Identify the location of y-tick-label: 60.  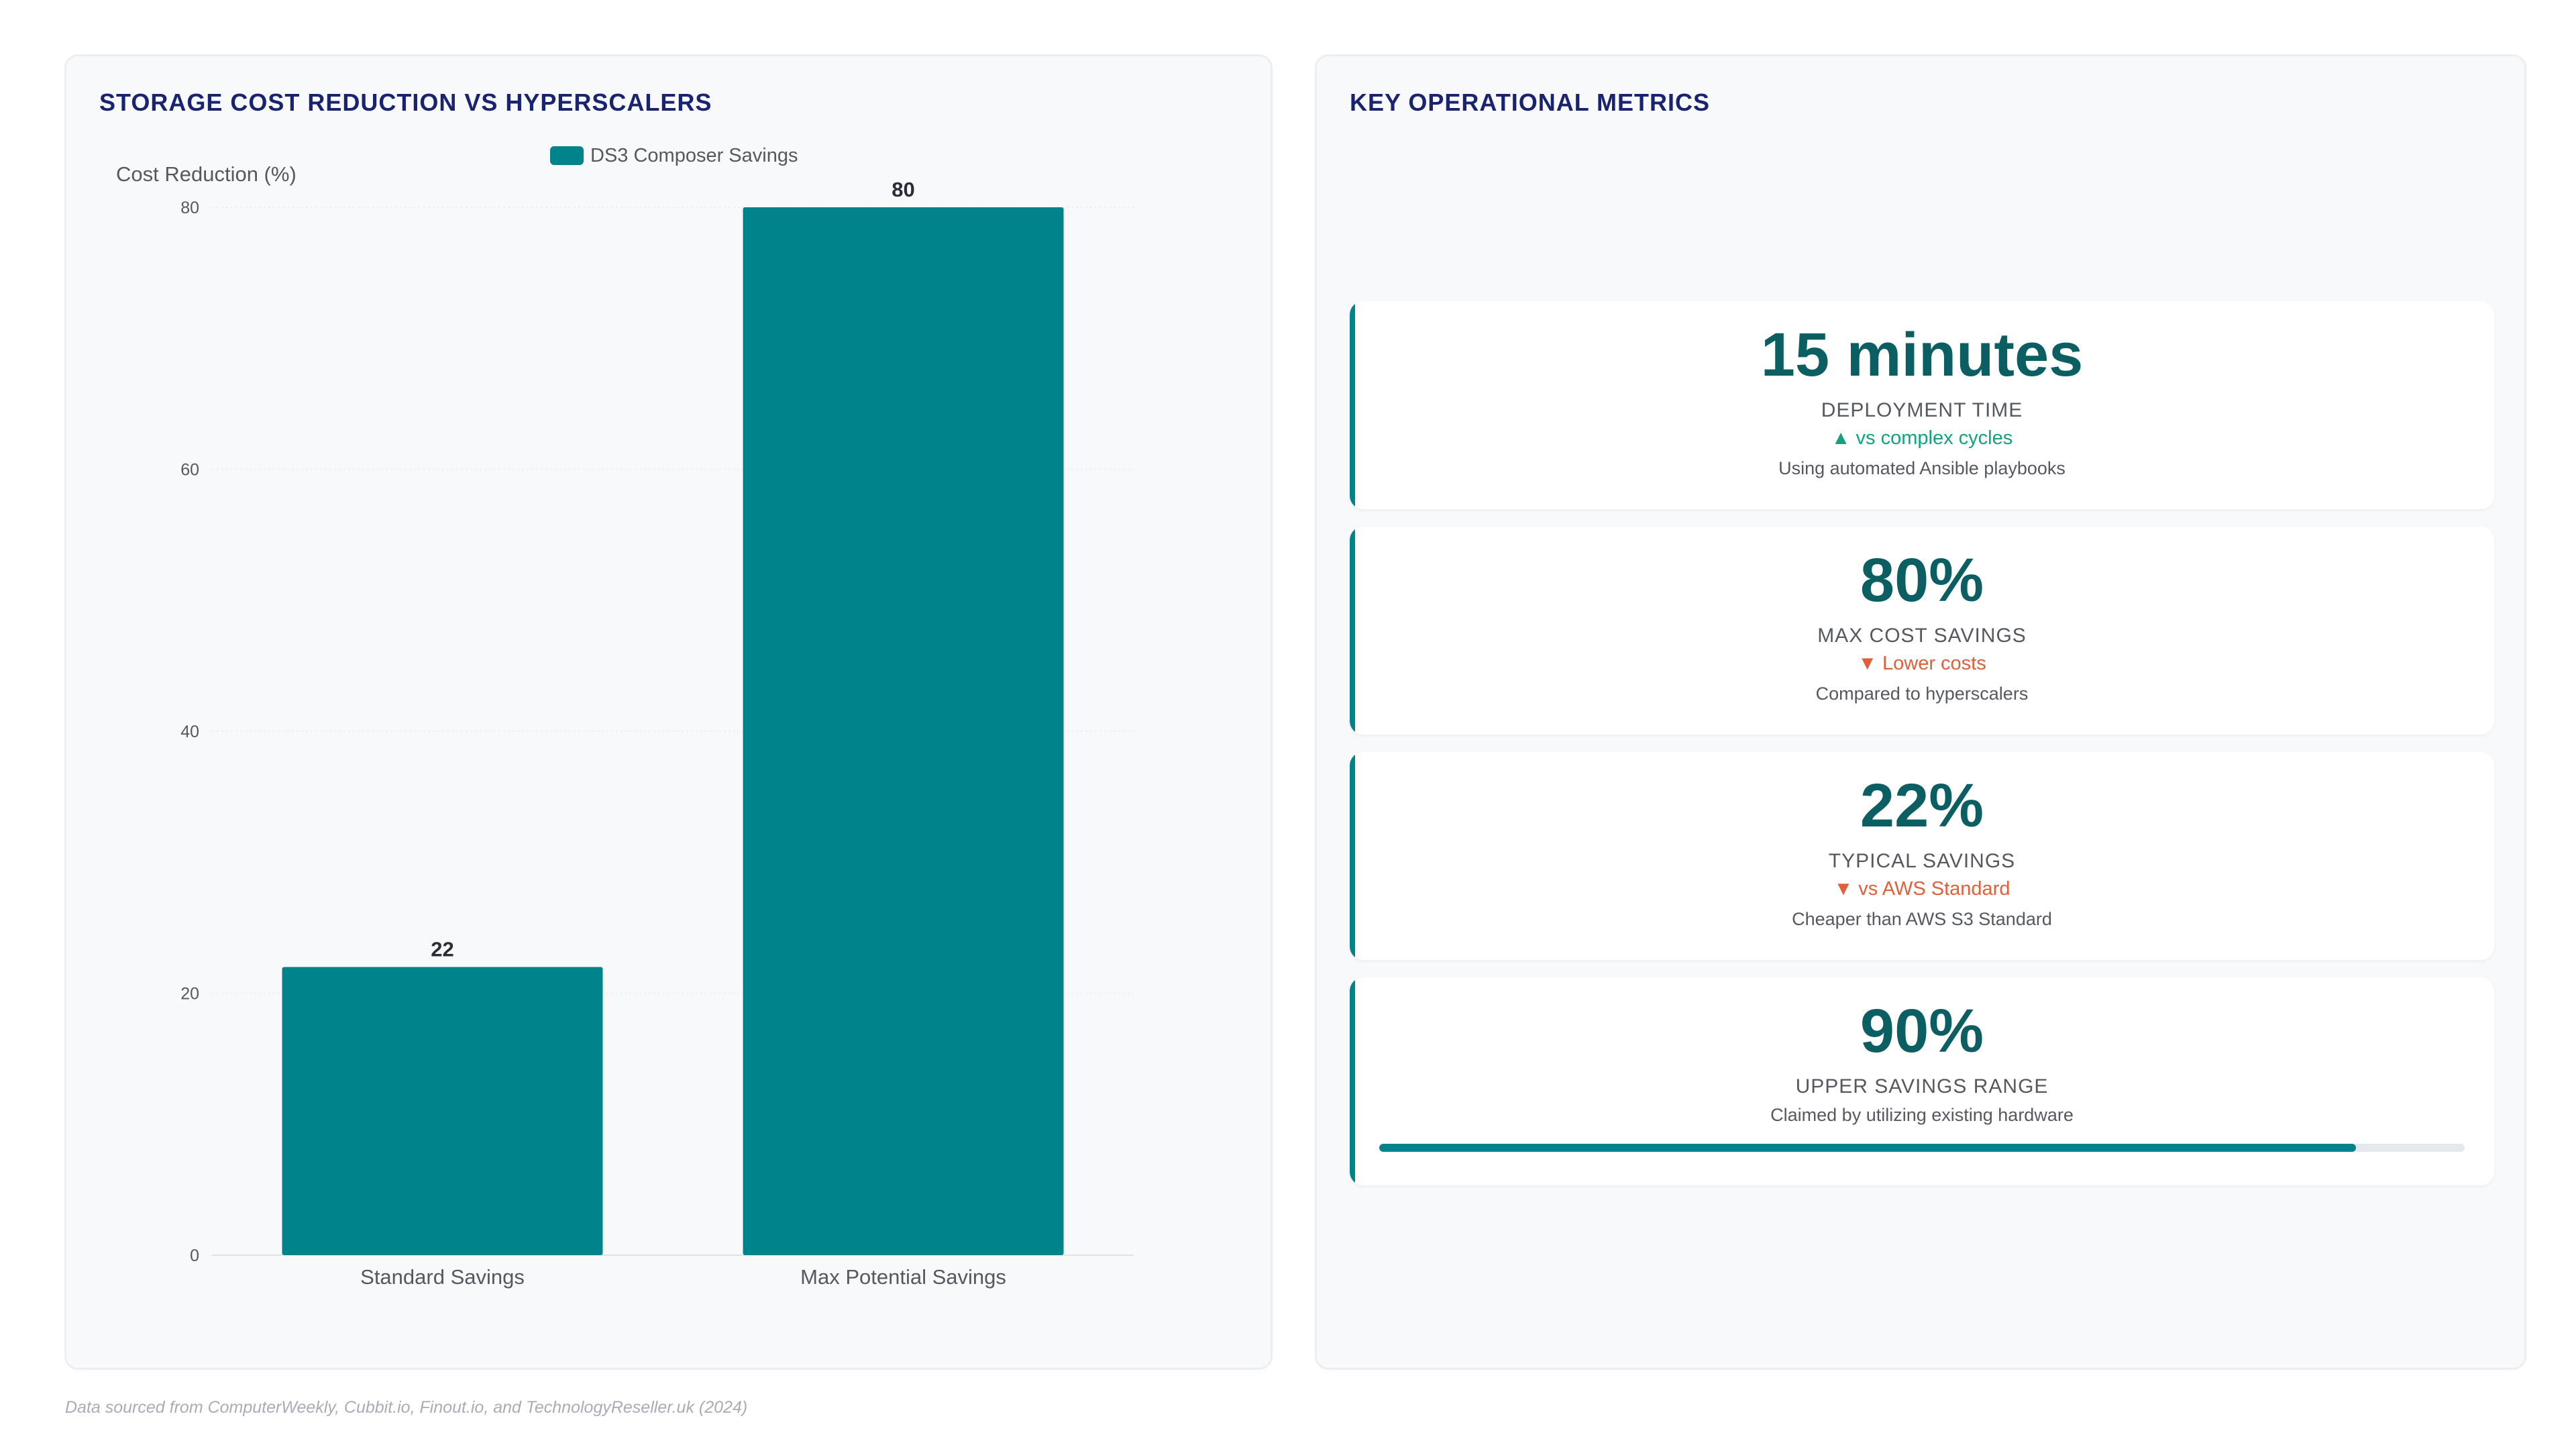
(189, 470).